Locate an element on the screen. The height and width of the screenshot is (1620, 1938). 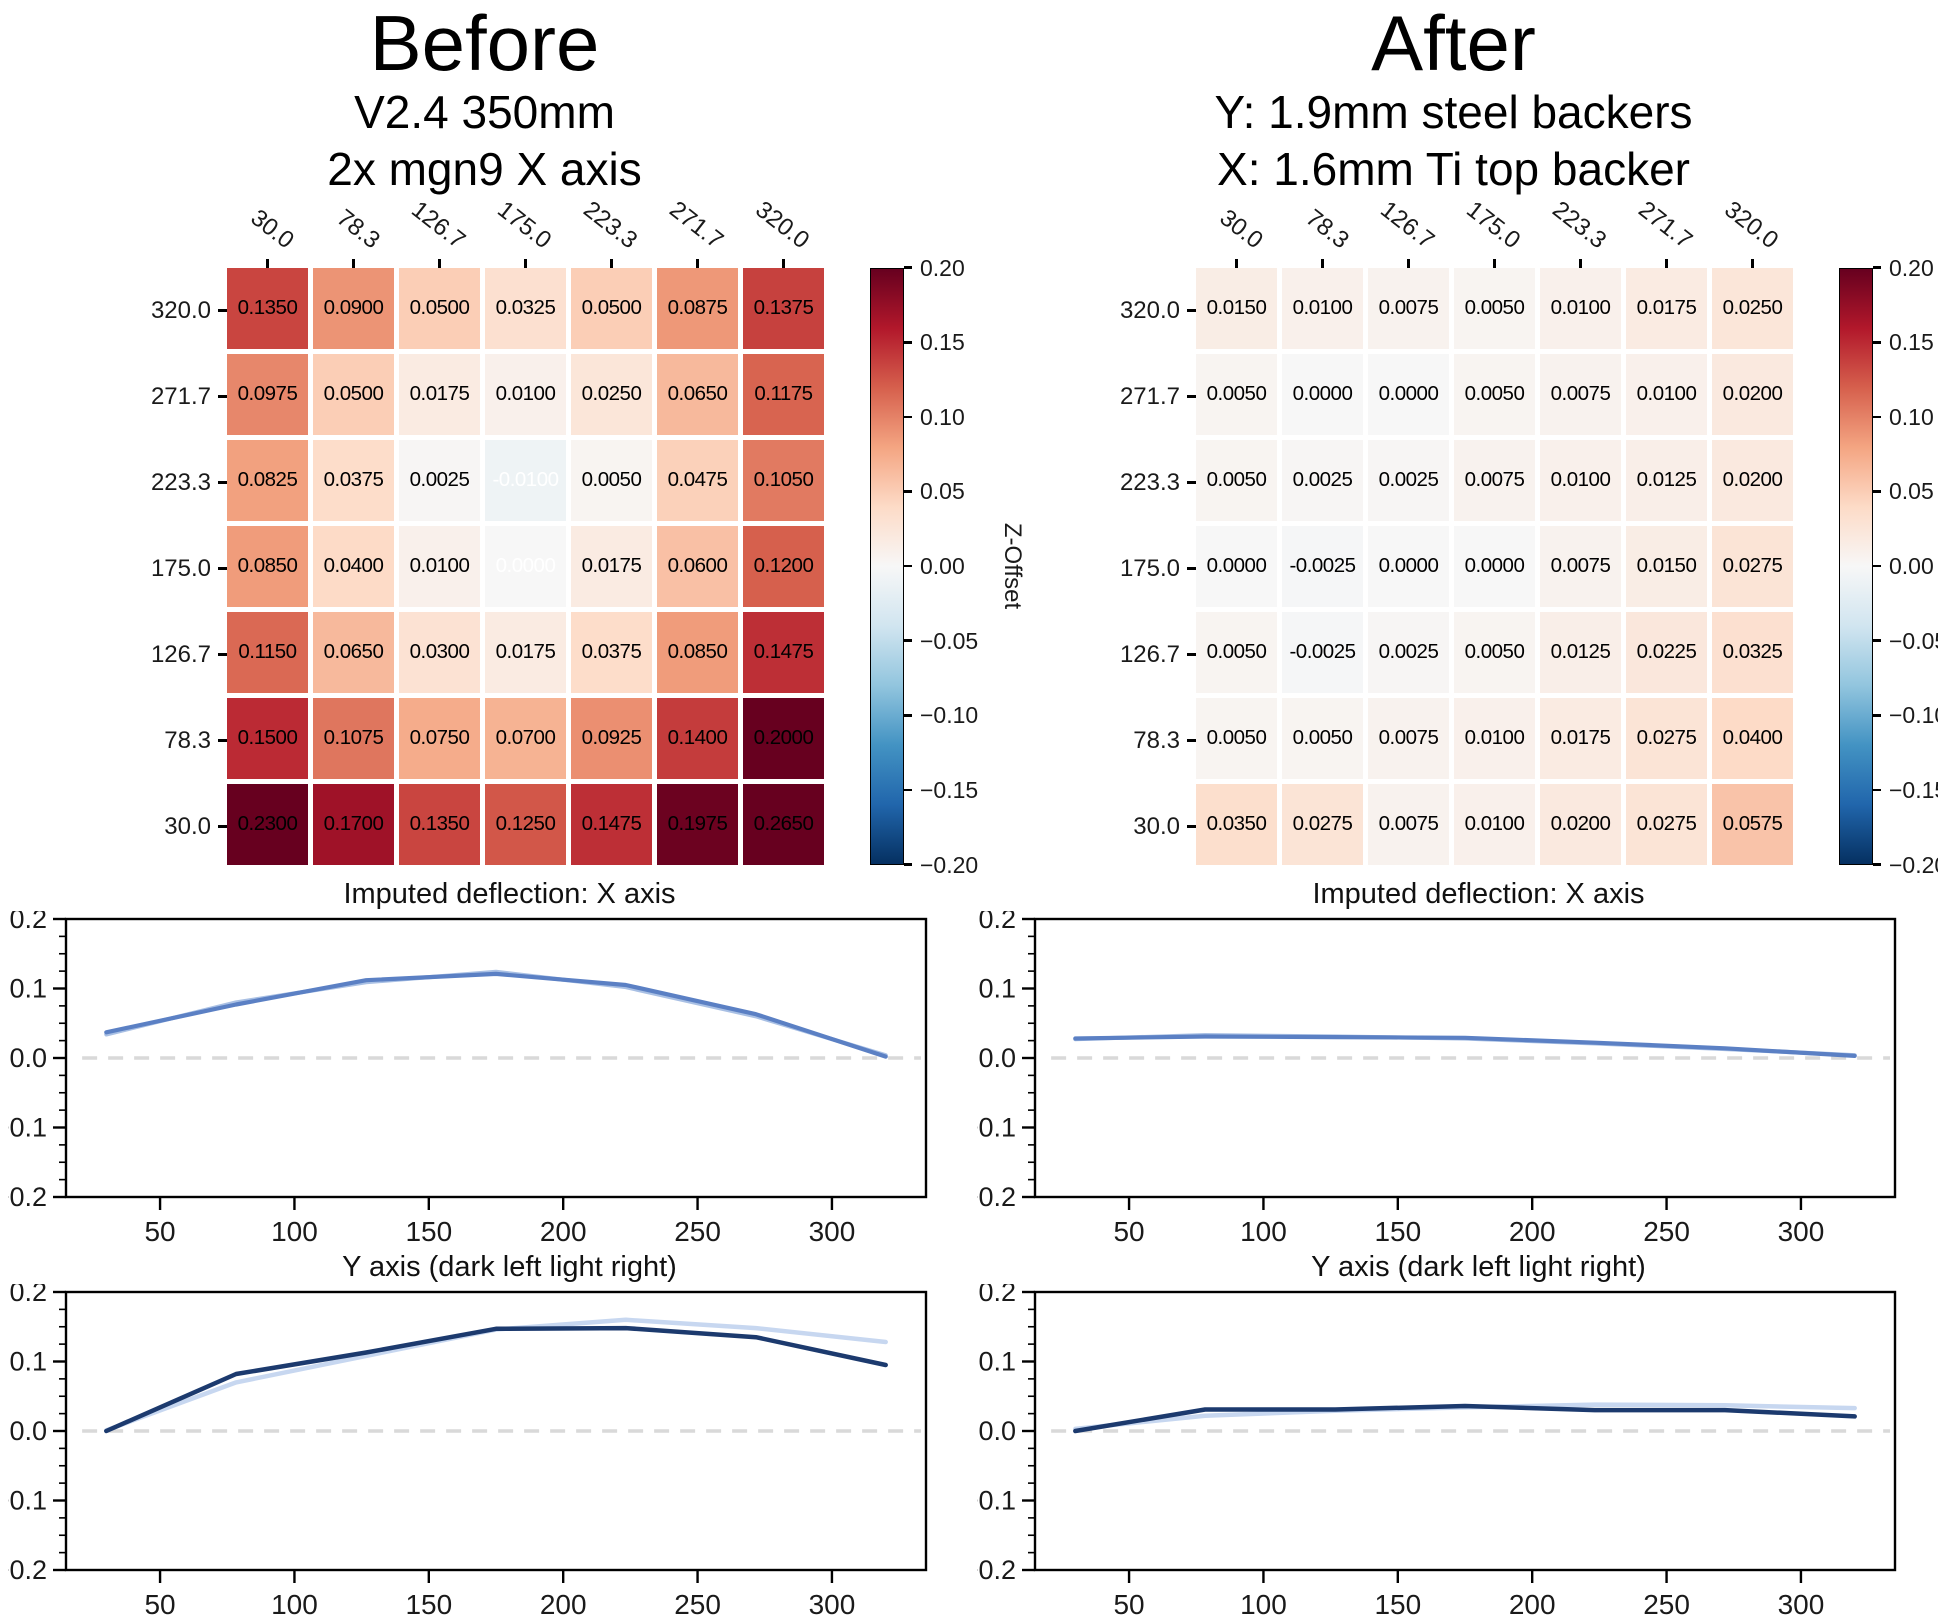
series-x-rail-main is located at coordinates (496, 1015).